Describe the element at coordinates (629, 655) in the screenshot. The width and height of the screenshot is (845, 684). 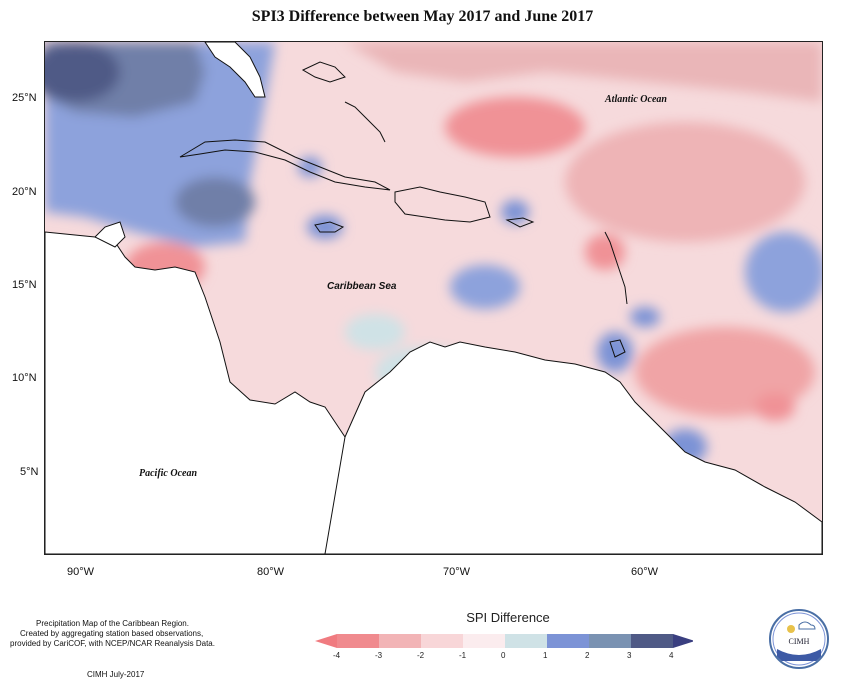
I see `legend-tick-label: 3` at that location.